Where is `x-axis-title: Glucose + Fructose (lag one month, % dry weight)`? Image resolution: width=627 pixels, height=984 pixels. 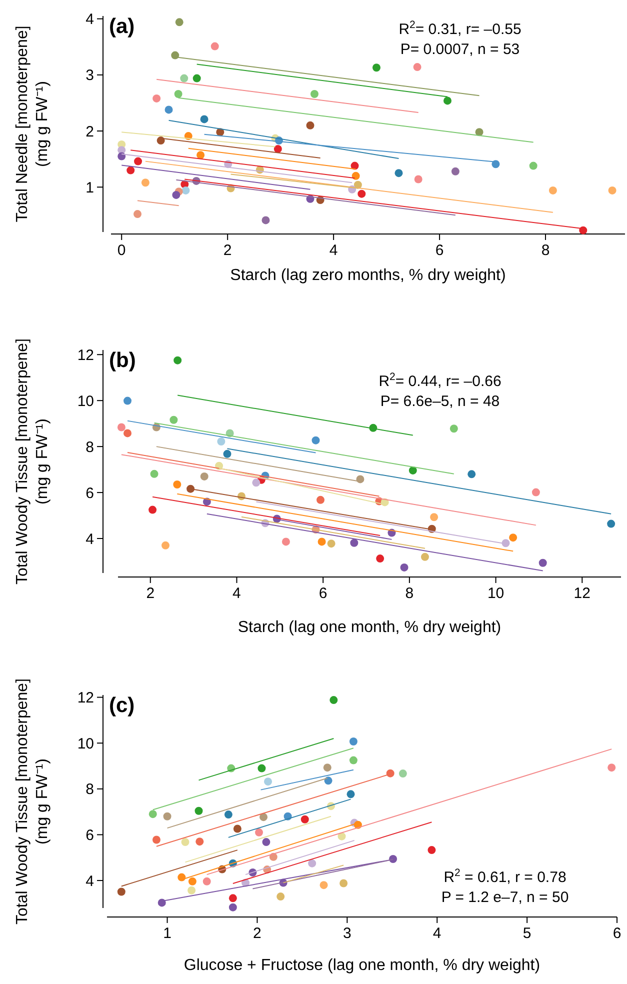
x-axis-title: Glucose + Fructose (lag one month, % dry weight) is located at coordinates (362, 965).